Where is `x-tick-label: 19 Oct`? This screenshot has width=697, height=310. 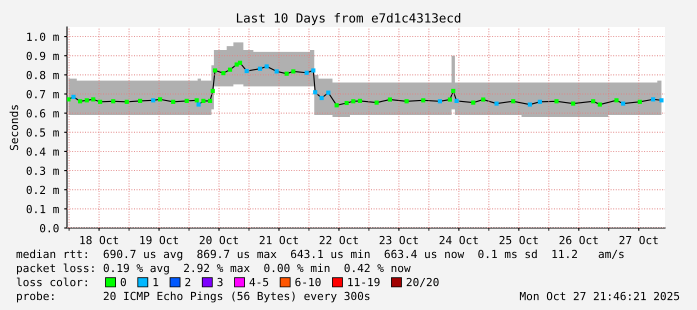 x-tick-label: 19 Oct is located at coordinates (159, 240).